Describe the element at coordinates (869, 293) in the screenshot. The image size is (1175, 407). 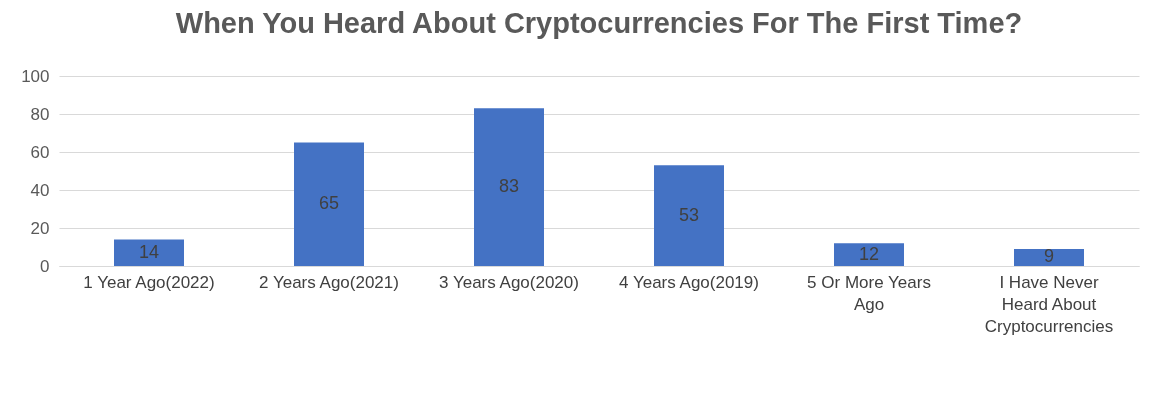
I see `x-tick-label: 5 Or More Years Ago` at that location.